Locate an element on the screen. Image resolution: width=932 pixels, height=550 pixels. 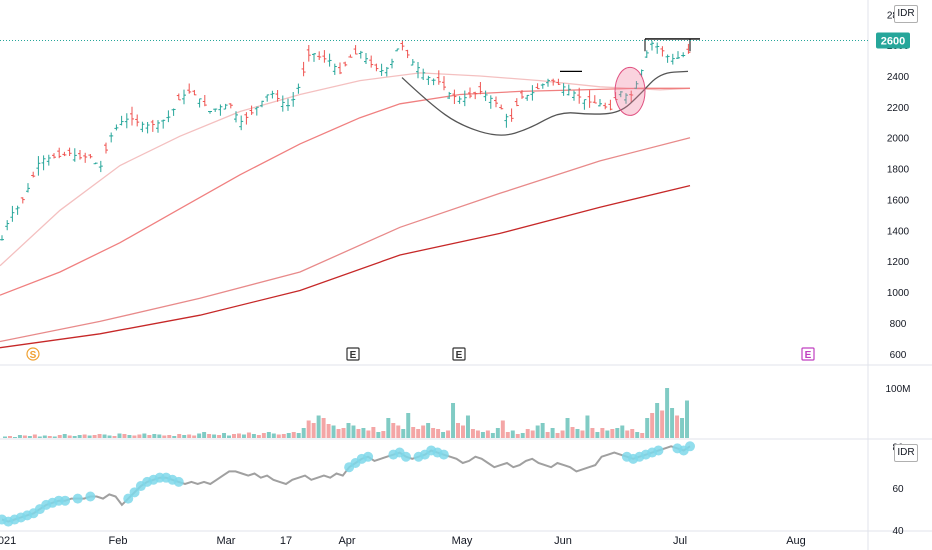
y-tick-label: 800 is located at coordinates (898, 324).